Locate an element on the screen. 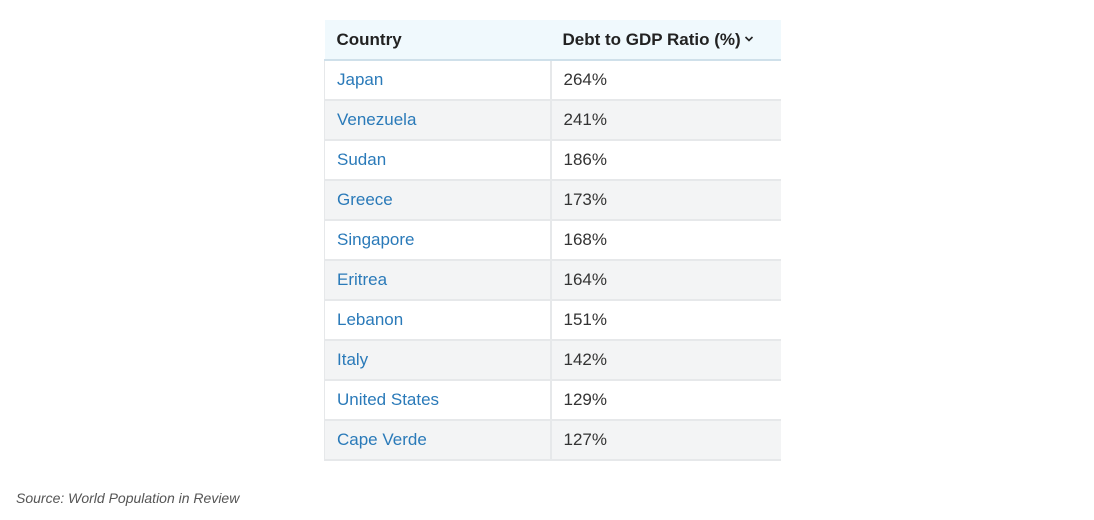 The width and height of the screenshot is (1094, 520). country-link: Eritrea is located at coordinates (438, 280).